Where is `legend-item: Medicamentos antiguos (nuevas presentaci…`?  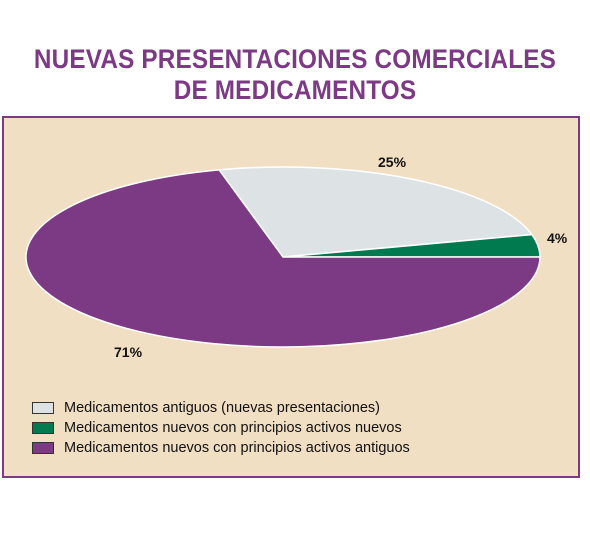 legend-item: Medicamentos antiguos (nuevas presentaci… is located at coordinates (221, 408).